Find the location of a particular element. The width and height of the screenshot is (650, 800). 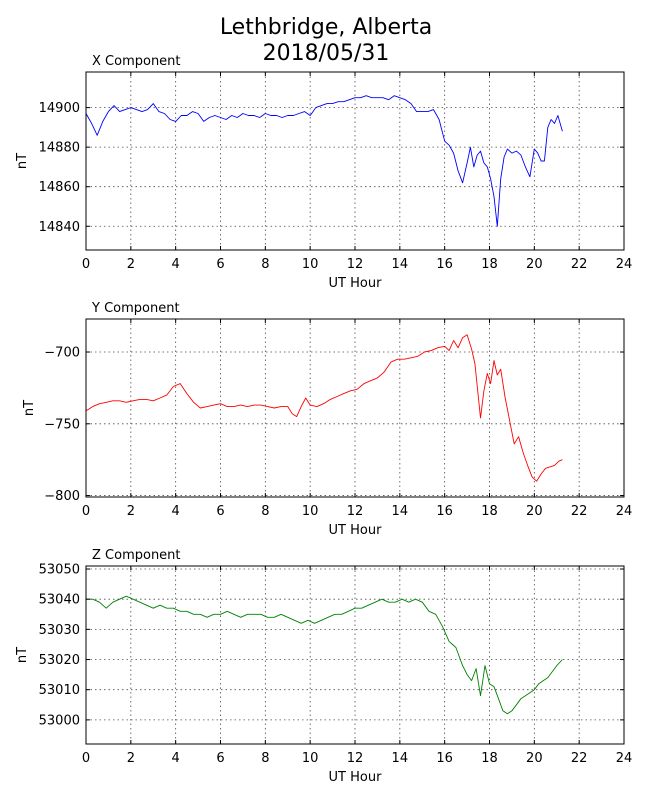

y-tick-label: −750 is located at coordinates (62, 424).